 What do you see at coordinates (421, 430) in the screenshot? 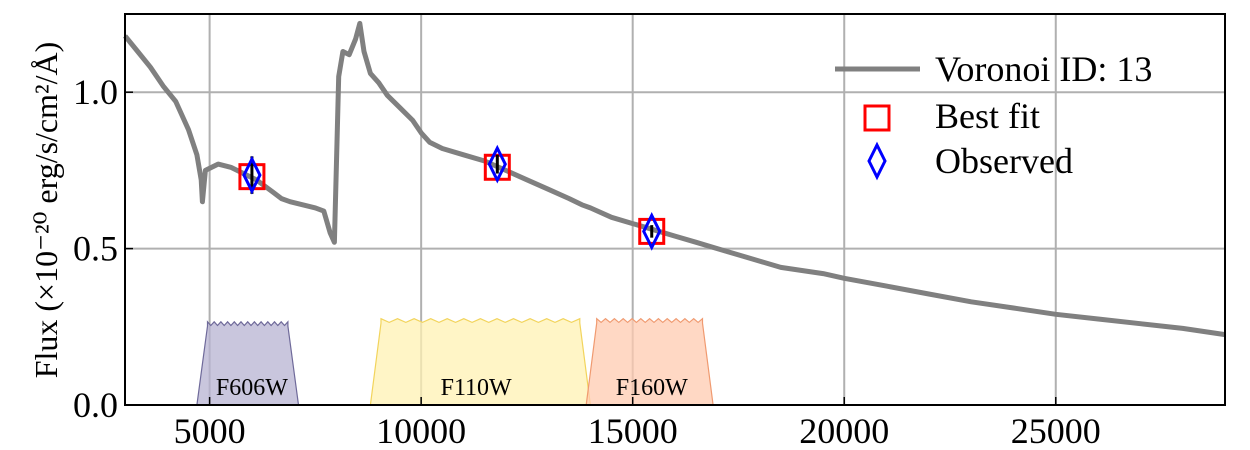
I see `x-tick-label: 10000` at bounding box center [421, 430].